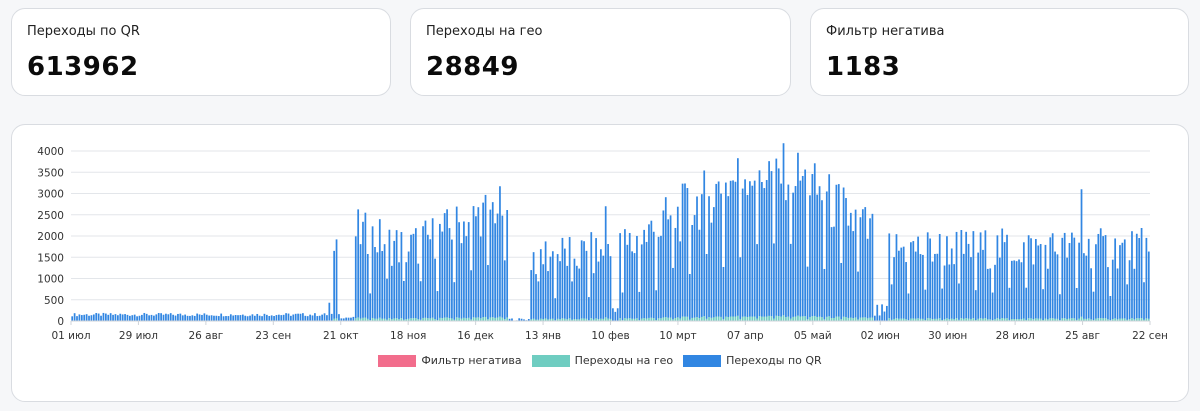  I want to click on legend-item-geo: Переходы на гео, so click(602, 360).